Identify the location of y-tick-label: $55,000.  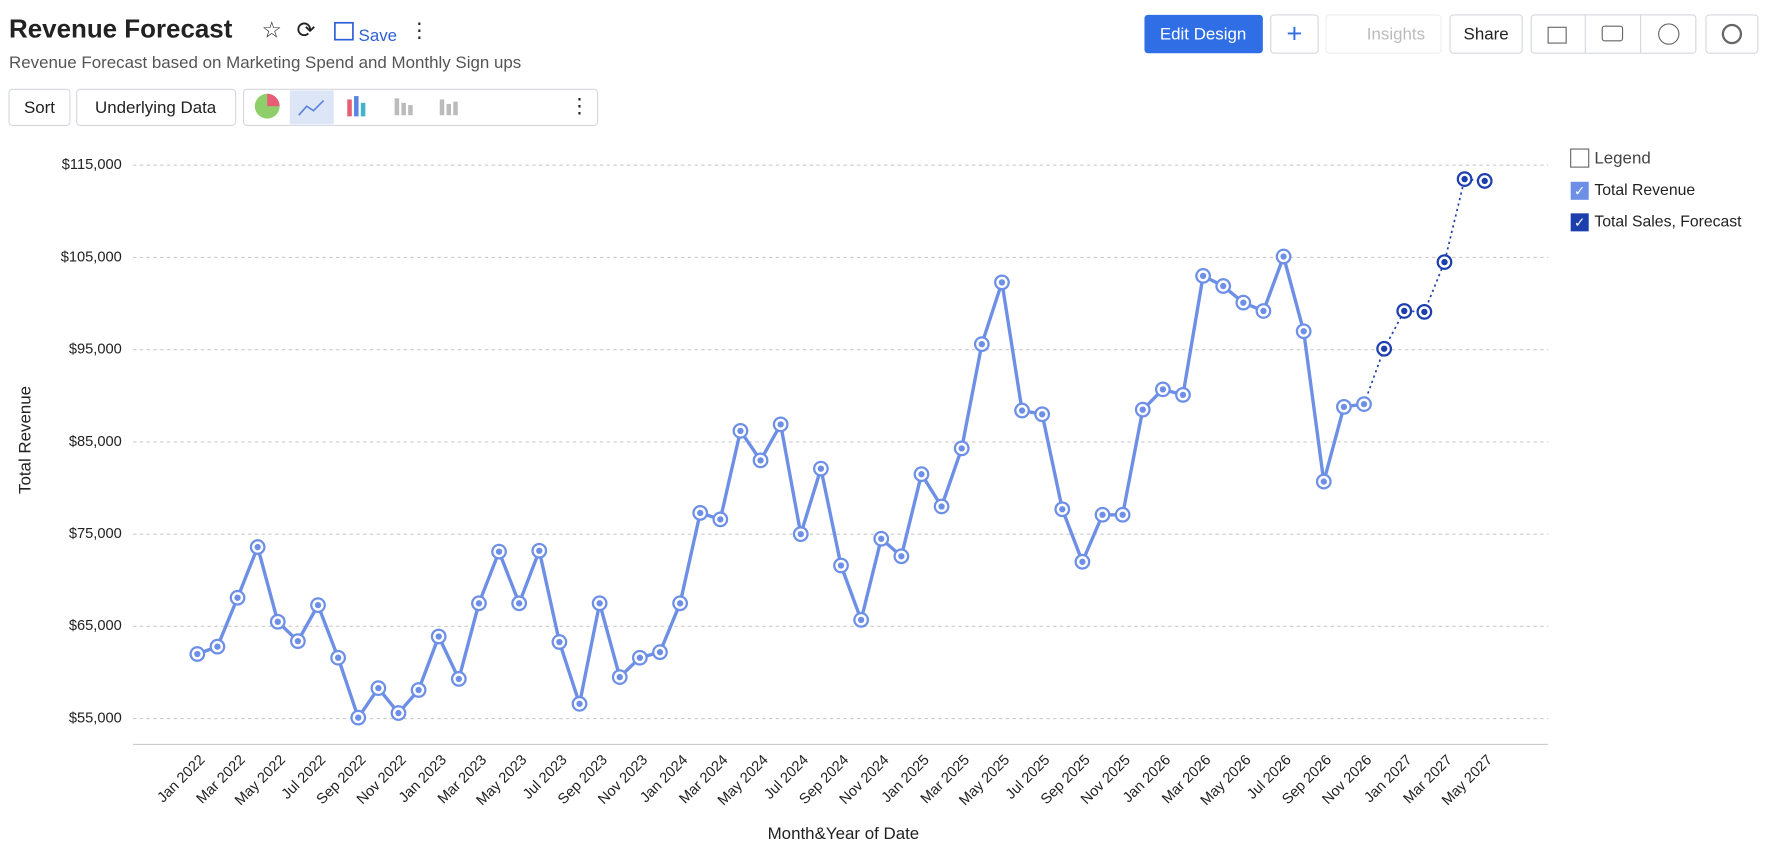
(95, 718).